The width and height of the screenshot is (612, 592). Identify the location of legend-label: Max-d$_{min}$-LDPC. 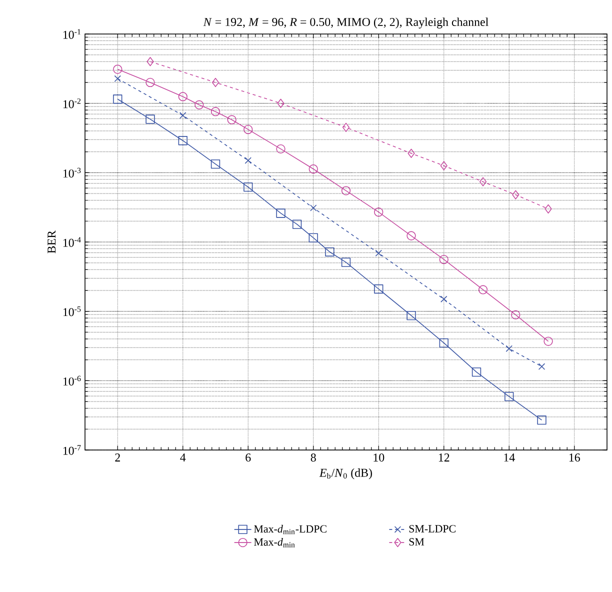
(290, 529).